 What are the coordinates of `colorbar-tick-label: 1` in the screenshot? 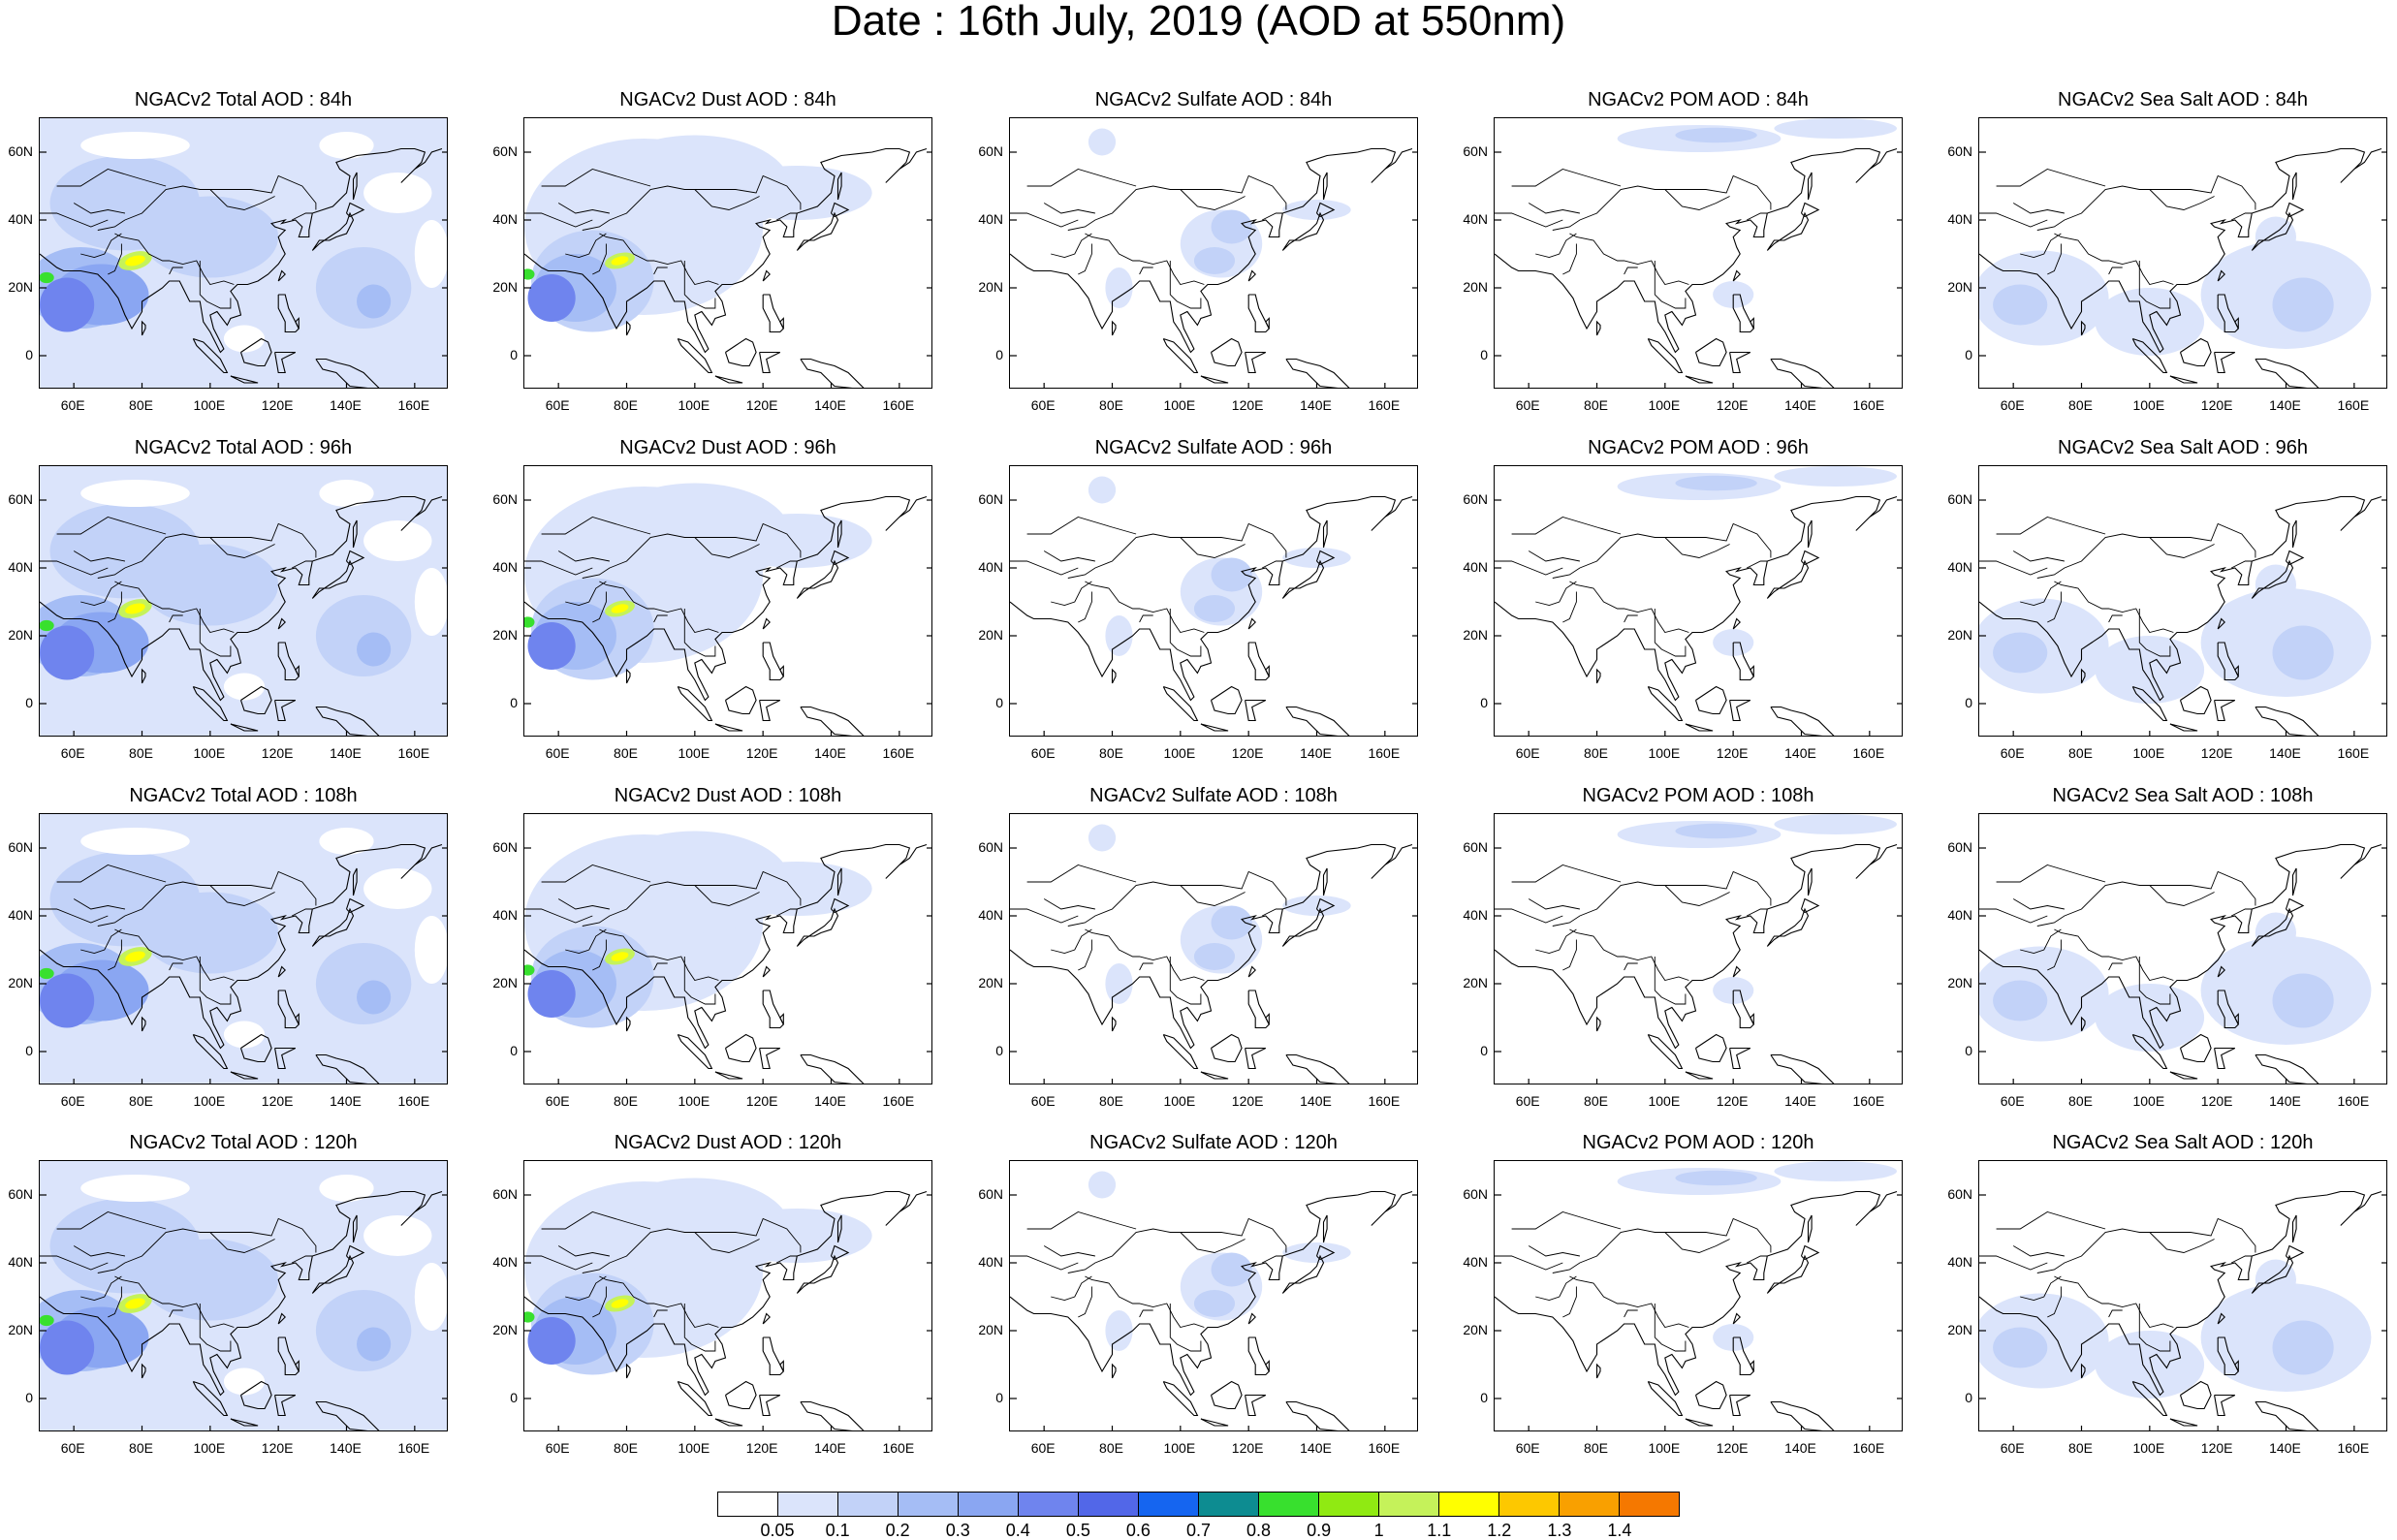 It's located at (1378, 1530).